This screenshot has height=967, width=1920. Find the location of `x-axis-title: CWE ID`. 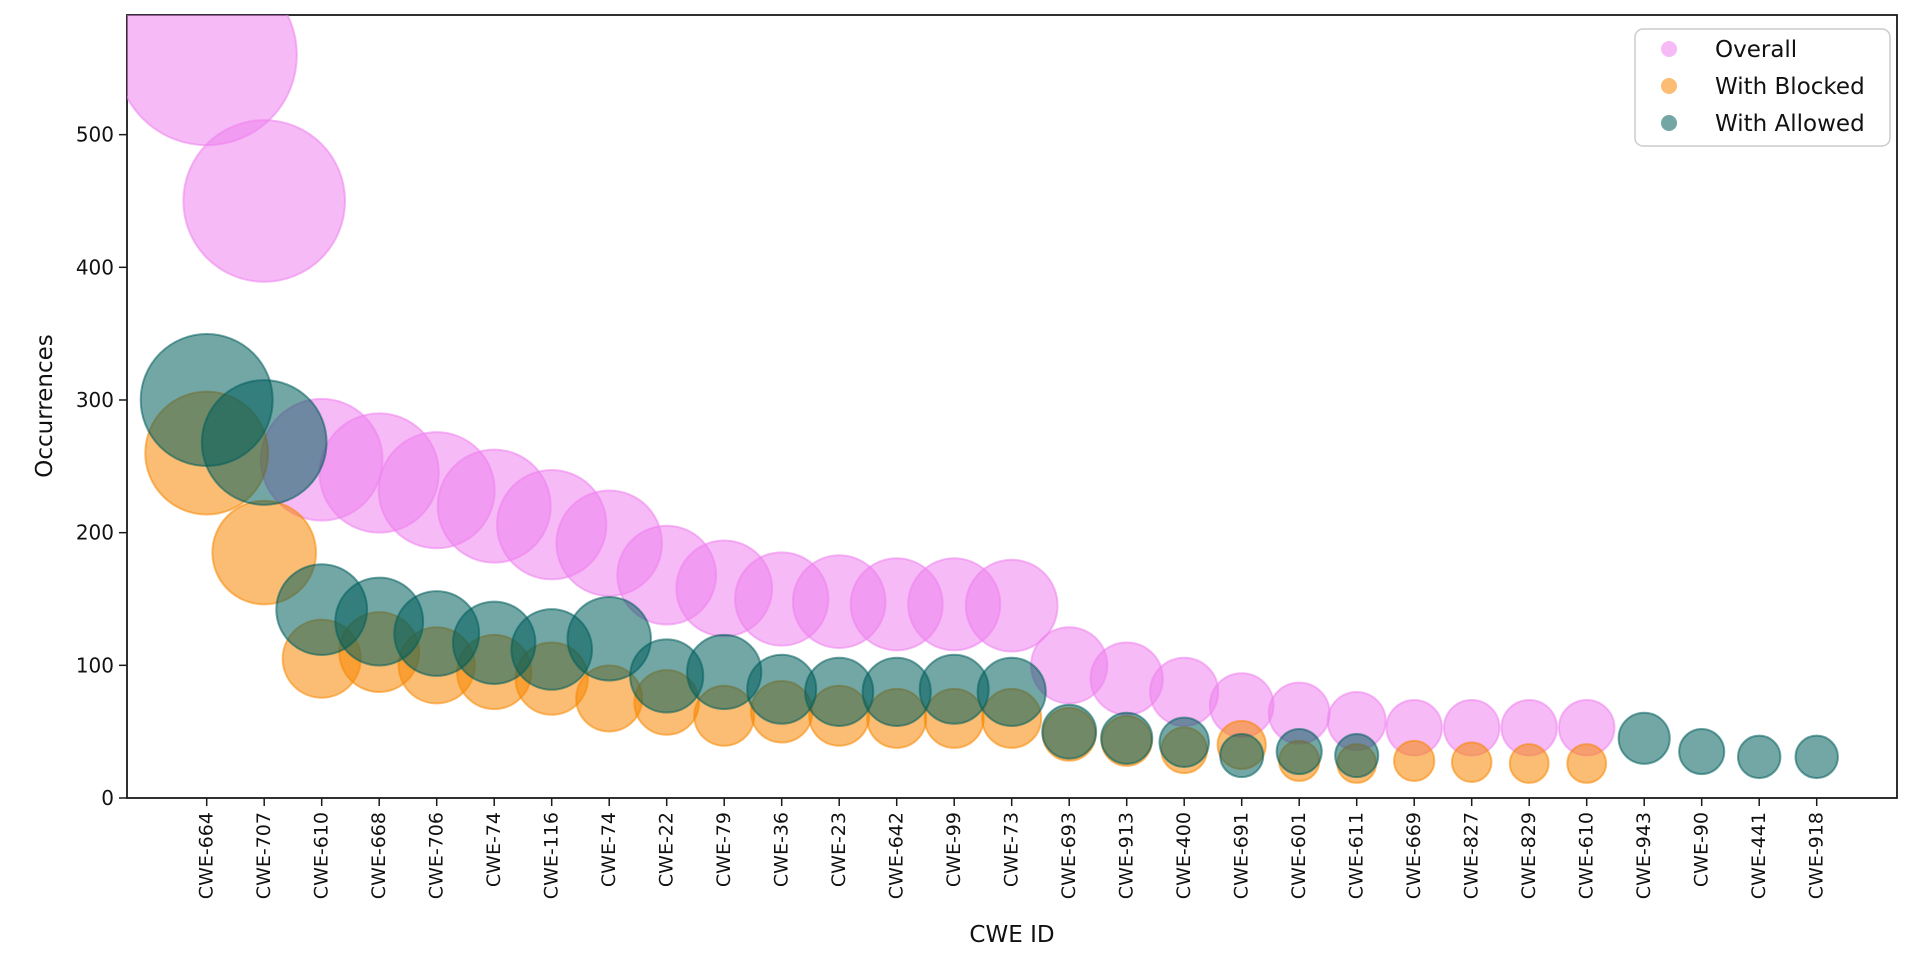

x-axis-title: CWE ID is located at coordinates (1011, 935).